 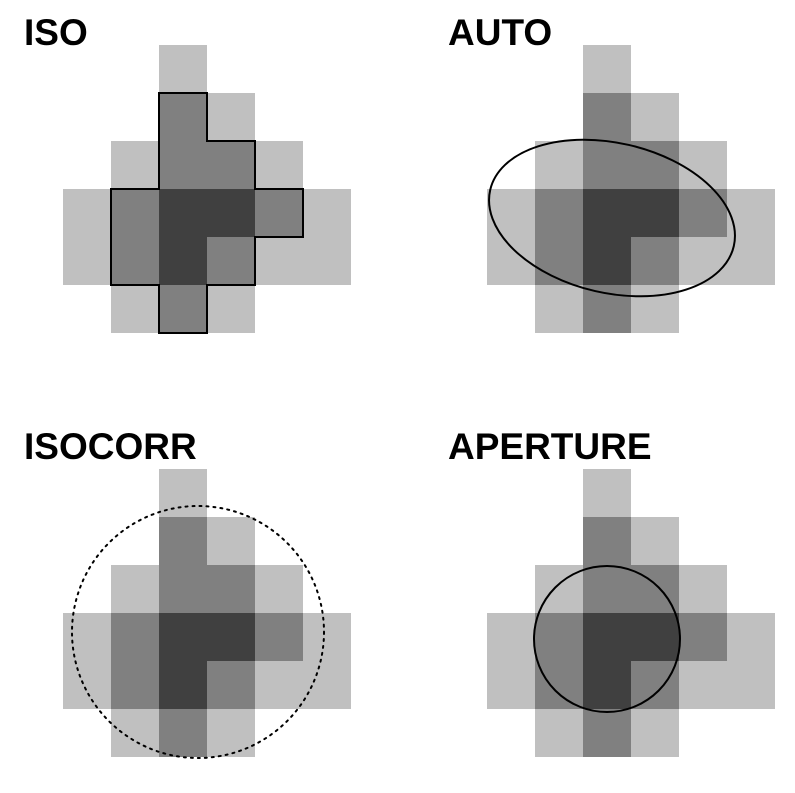 What do you see at coordinates (231, 213) in the screenshot?
I see `pixel-cell-iso-r3-c3` at bounding box center [231, 213].